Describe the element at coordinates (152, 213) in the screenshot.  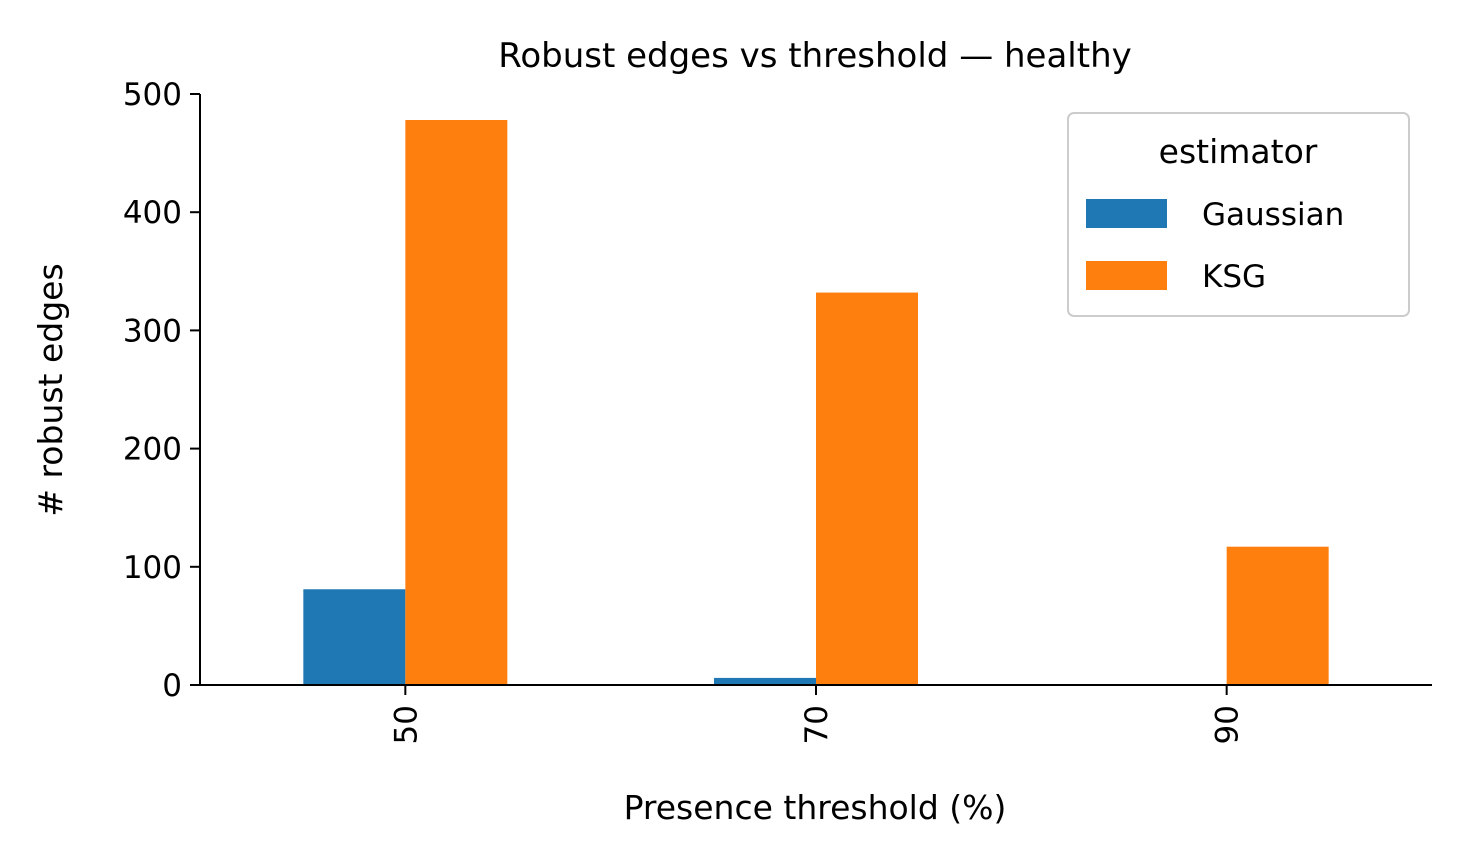
I see `y-tick-label: 400` at that location.